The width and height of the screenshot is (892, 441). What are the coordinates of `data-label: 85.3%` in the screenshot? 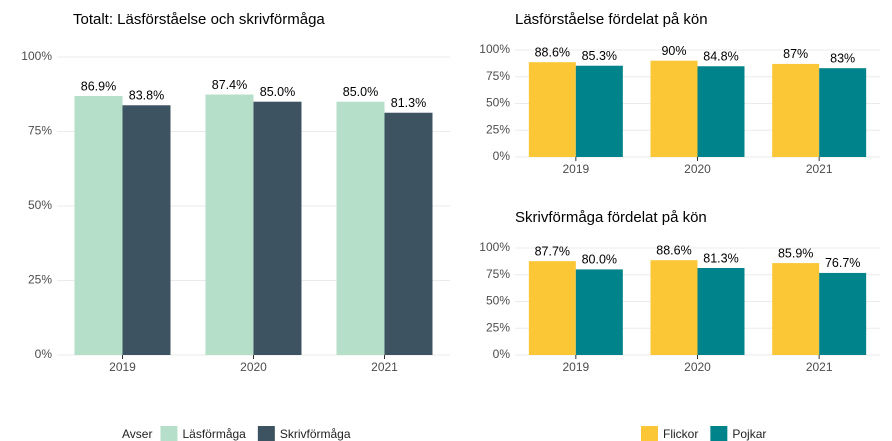 It's located at (599, 56).